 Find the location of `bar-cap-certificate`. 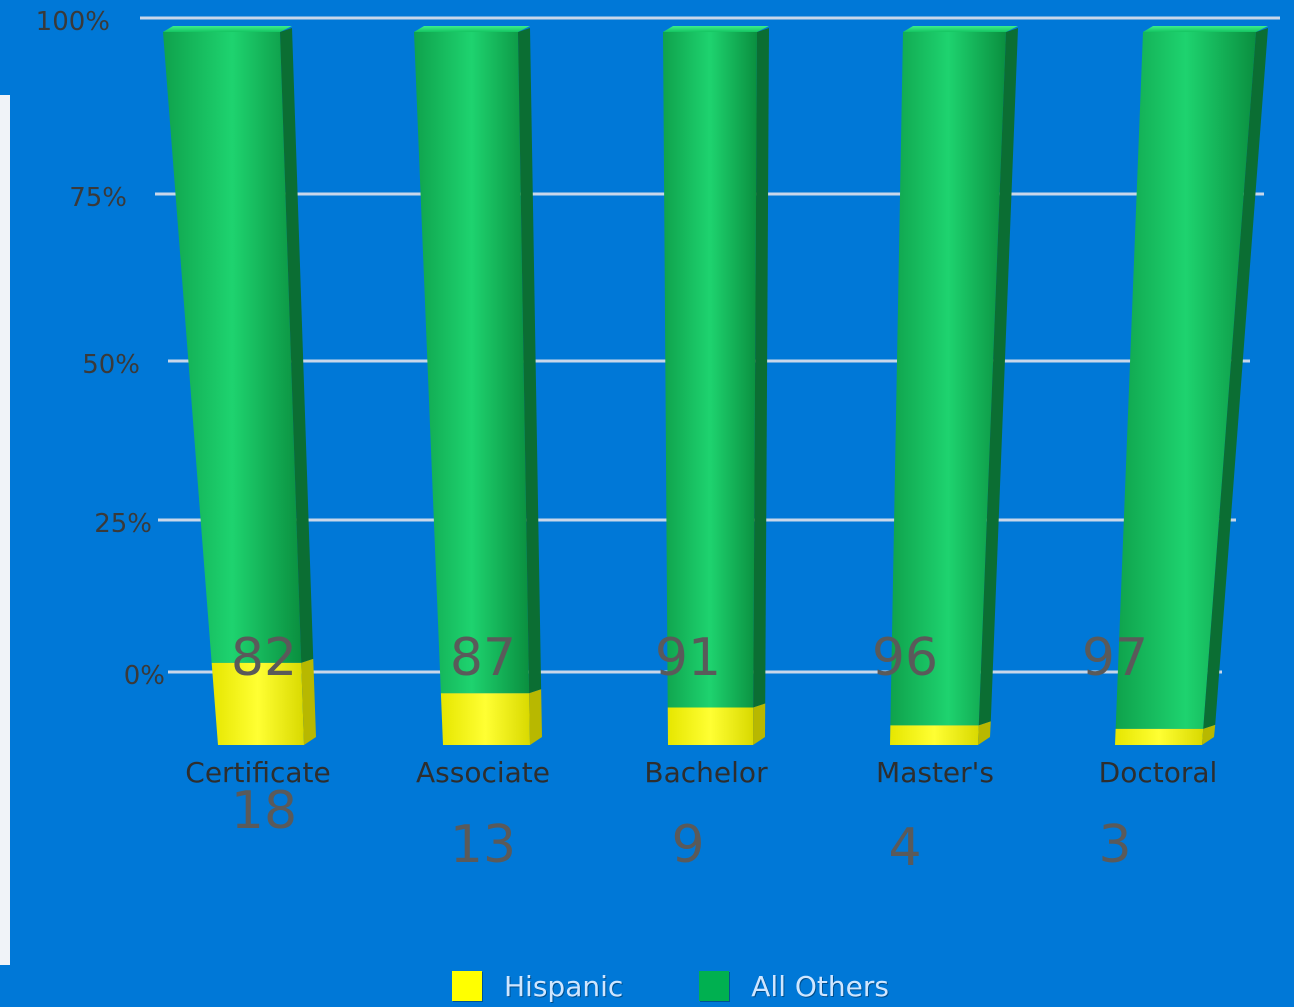

bar-cap-certificate is located at coordinates (227, 29).